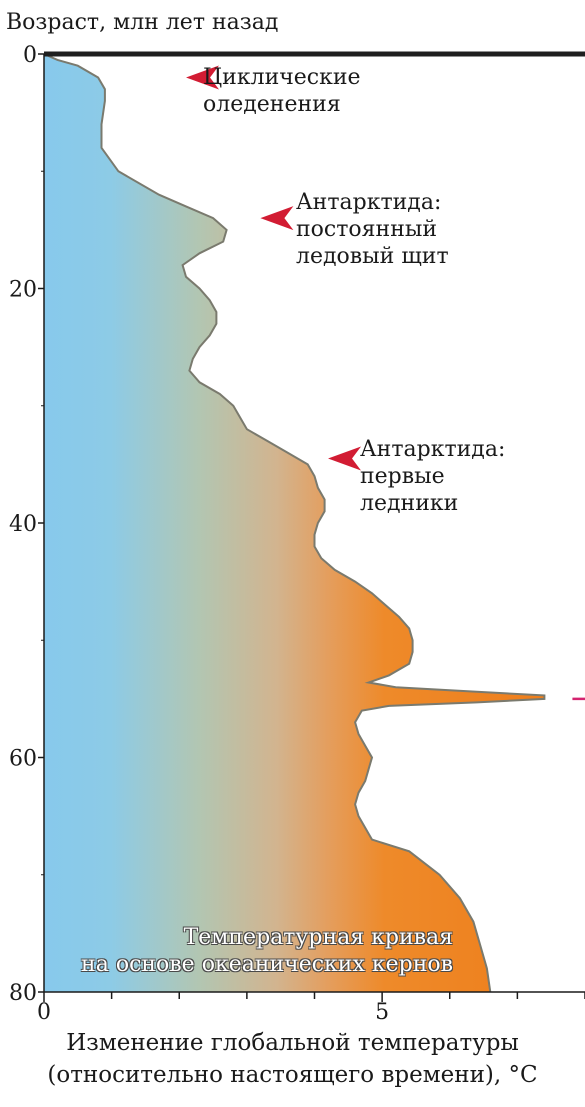 The height and width of the screenshot is (1107, 585). Describe the element at coordinates (433, 476) in the screenshot. I see `annotation-antarctic-first-glaciers: Антарктида: первые ледники` at that location.